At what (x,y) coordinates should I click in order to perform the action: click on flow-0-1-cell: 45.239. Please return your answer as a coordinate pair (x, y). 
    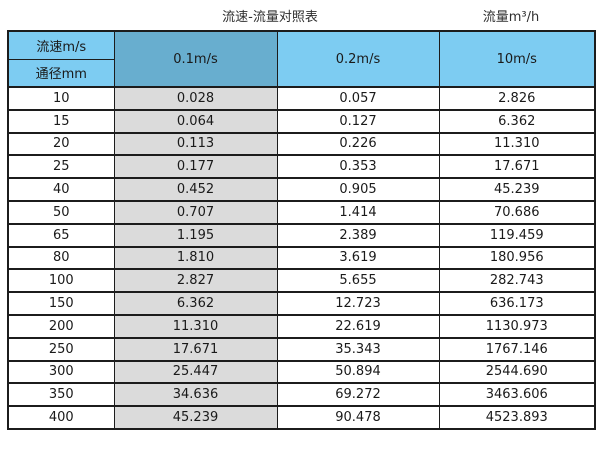
    Looking at the image, I should click on (195, 417).